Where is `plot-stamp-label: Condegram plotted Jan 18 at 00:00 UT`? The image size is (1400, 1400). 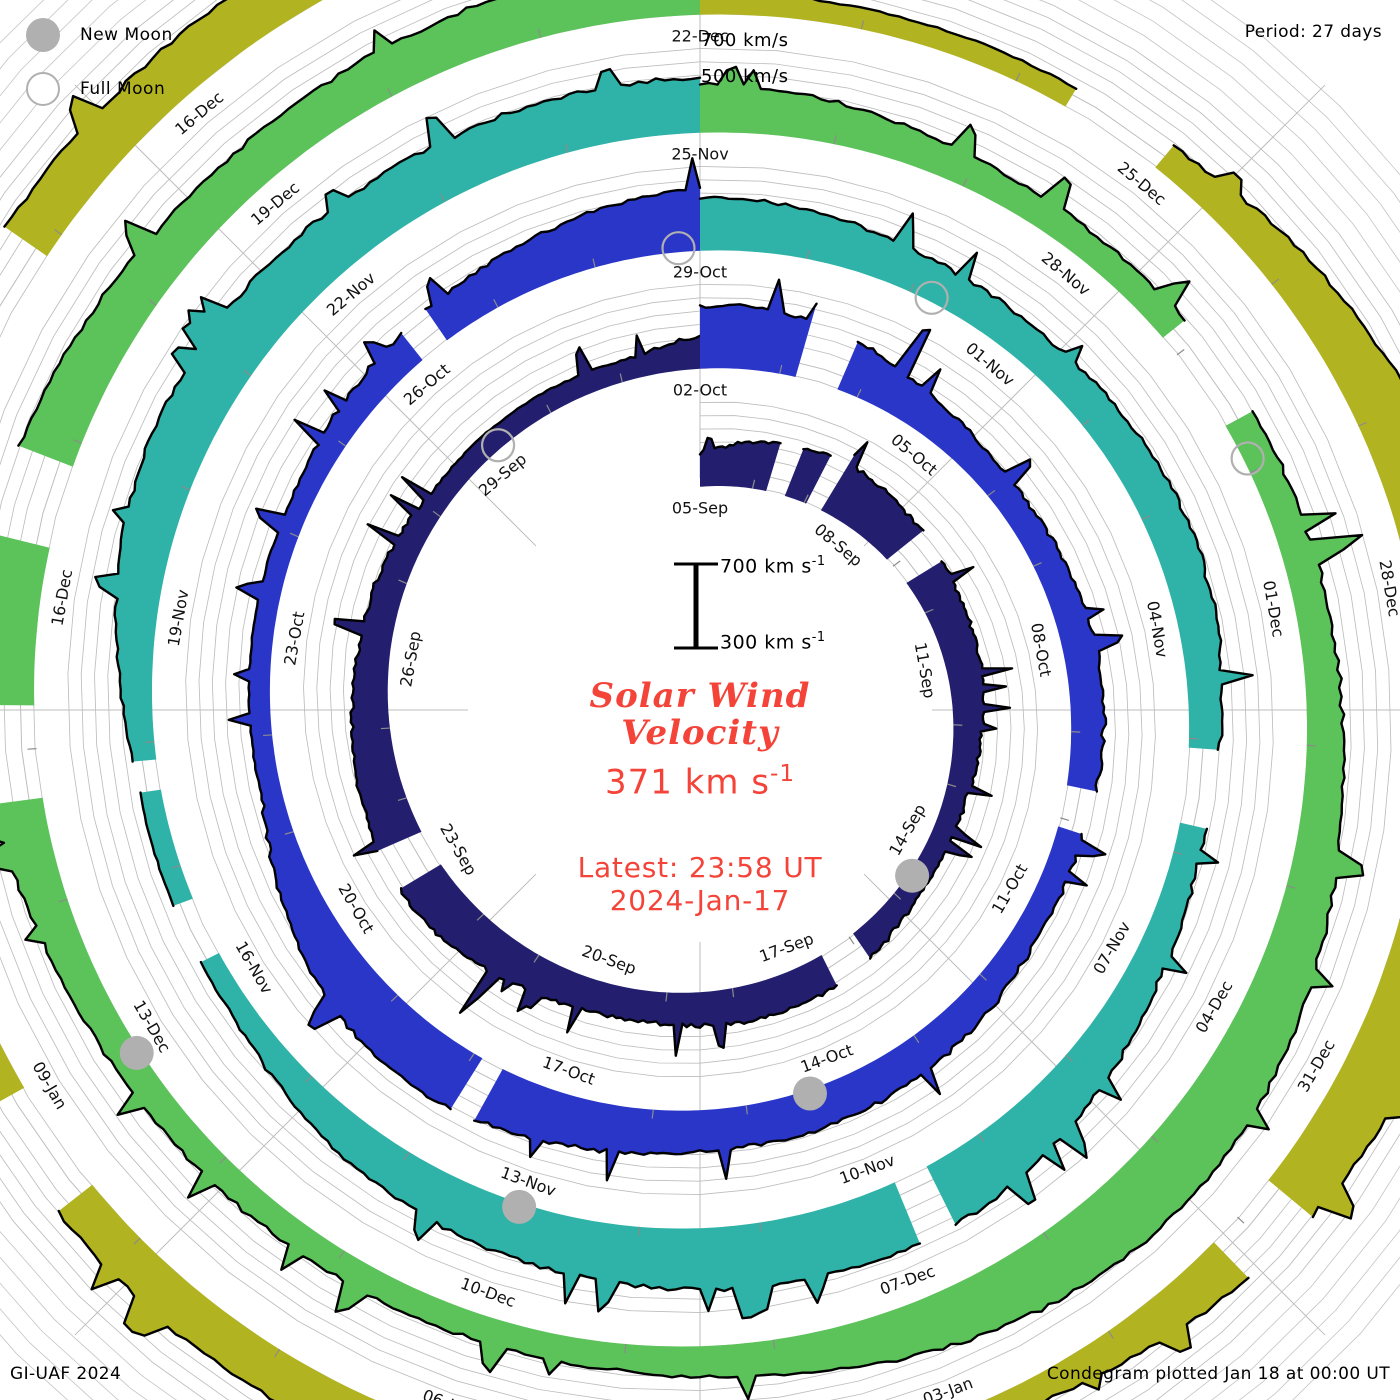 plot-stamp-label: Condegram plotted Jan 18 at 00:00 UT is located at coordinates (1218, 1374).